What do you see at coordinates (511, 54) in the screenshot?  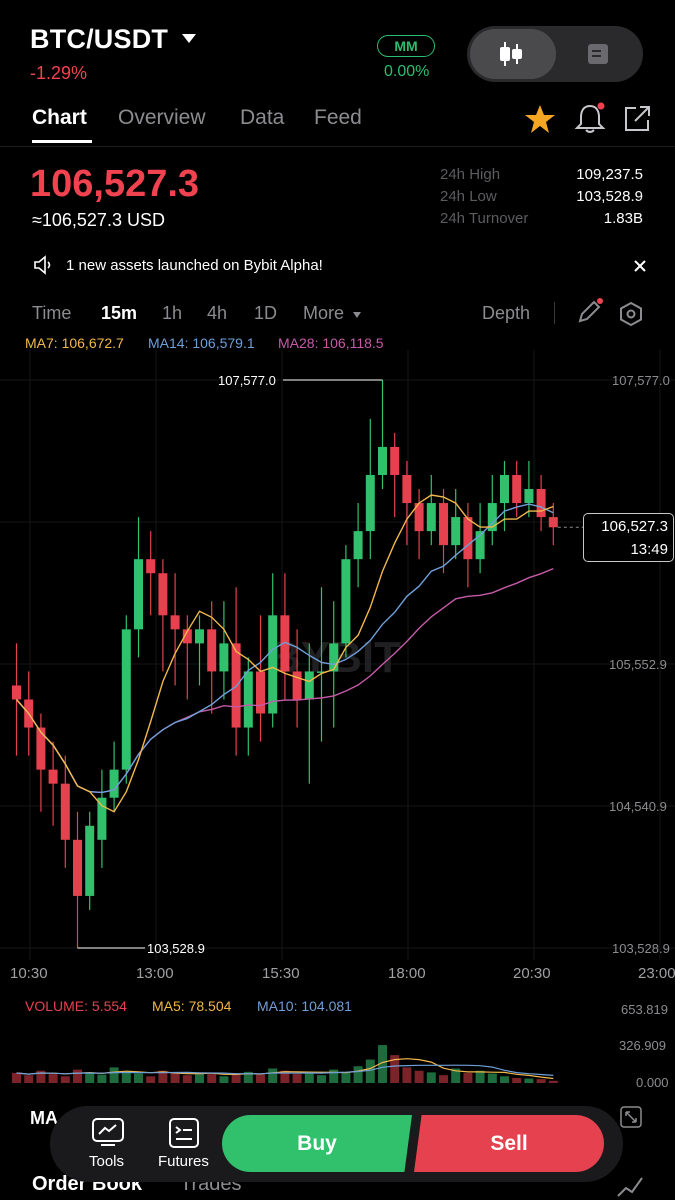 I see `candlestick-icon` at bounding box center [511, 54].